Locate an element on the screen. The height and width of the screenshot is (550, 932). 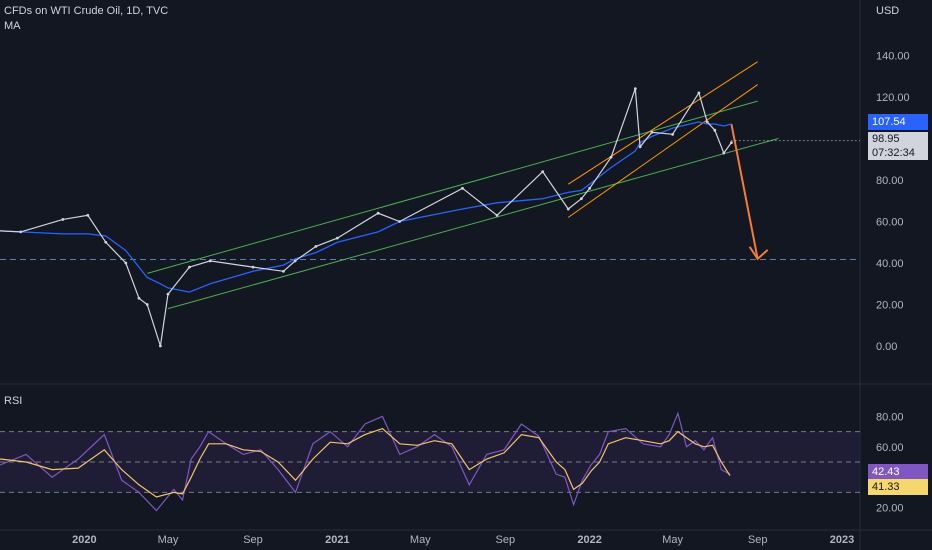
symbol-title: CFDs on WTI Crude Oil, 1D, TVC is located at coordinates (86, 11).